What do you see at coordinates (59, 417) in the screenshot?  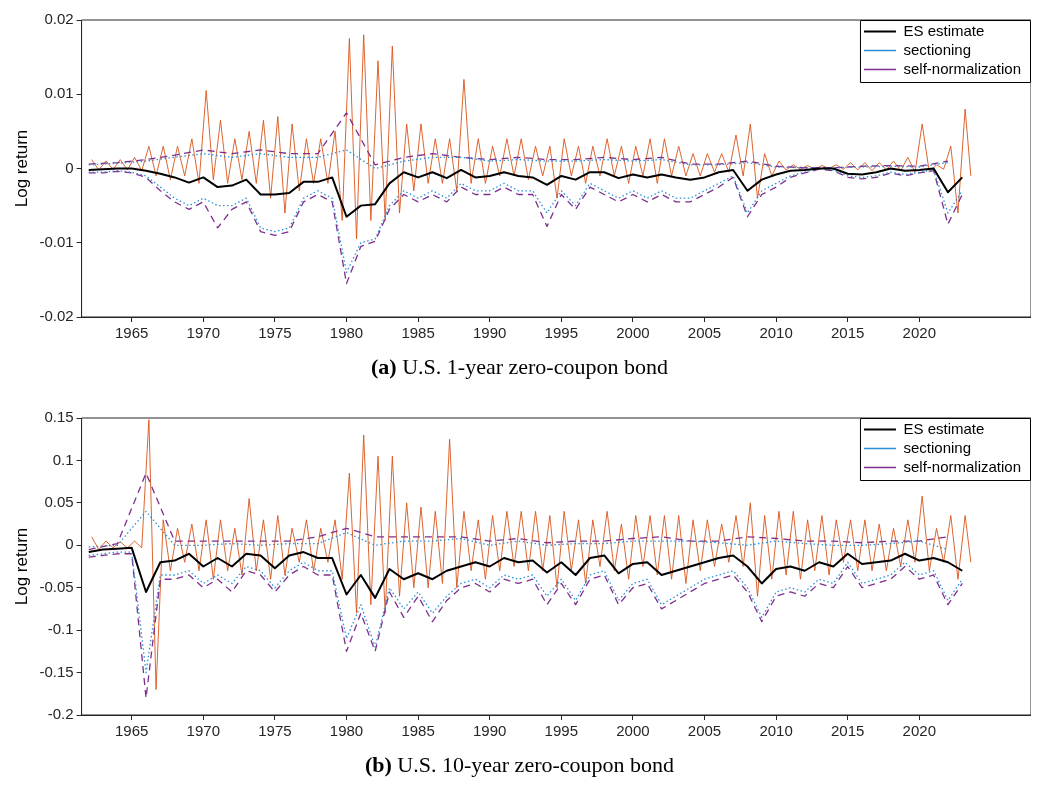 I see `y-tick-label: 0.15` at bounding box center [59, 417].